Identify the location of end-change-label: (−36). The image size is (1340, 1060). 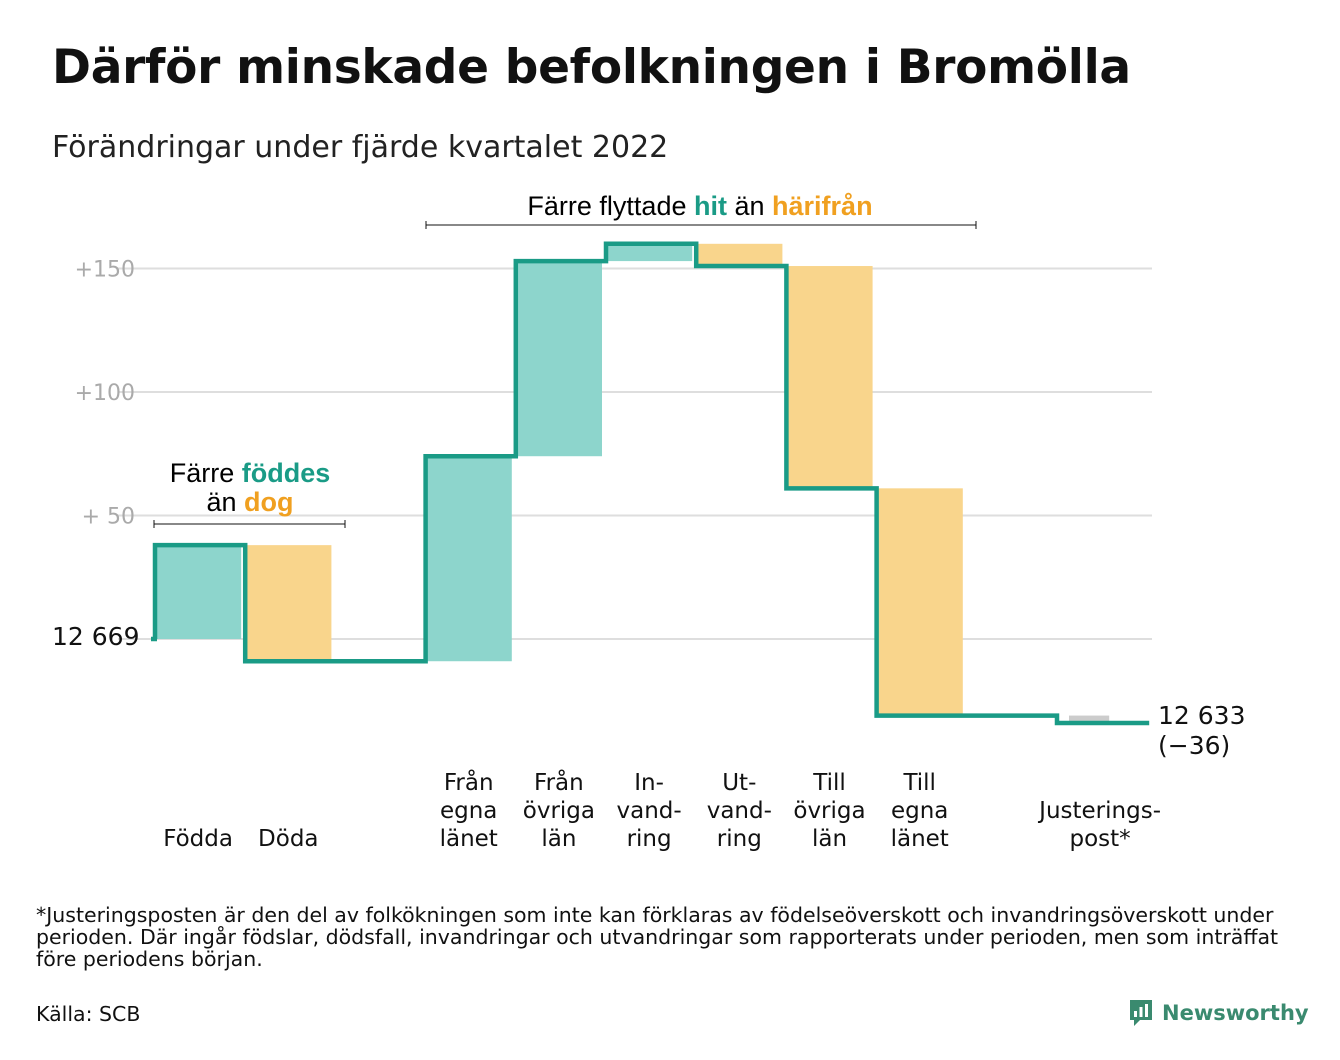
(1194, 745).